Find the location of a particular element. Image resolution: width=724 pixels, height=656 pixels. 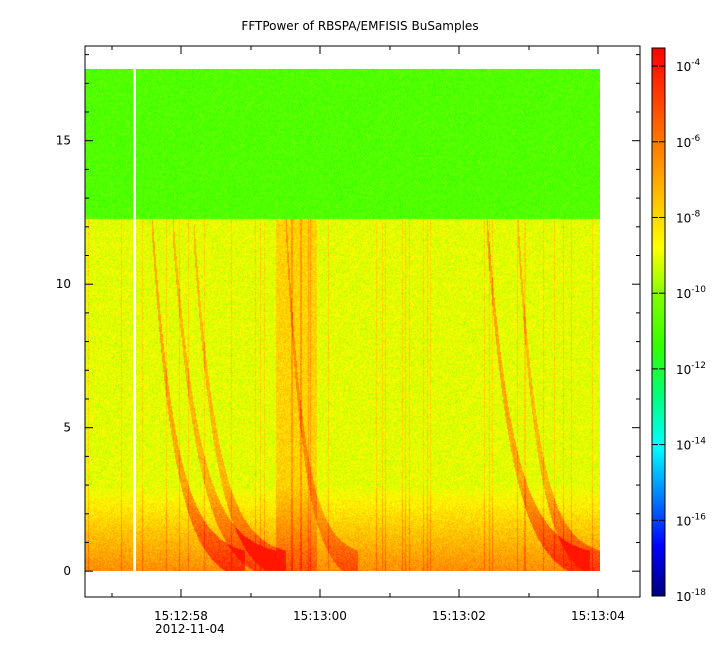

colorbar-frame is located at coordinates (658, 322).